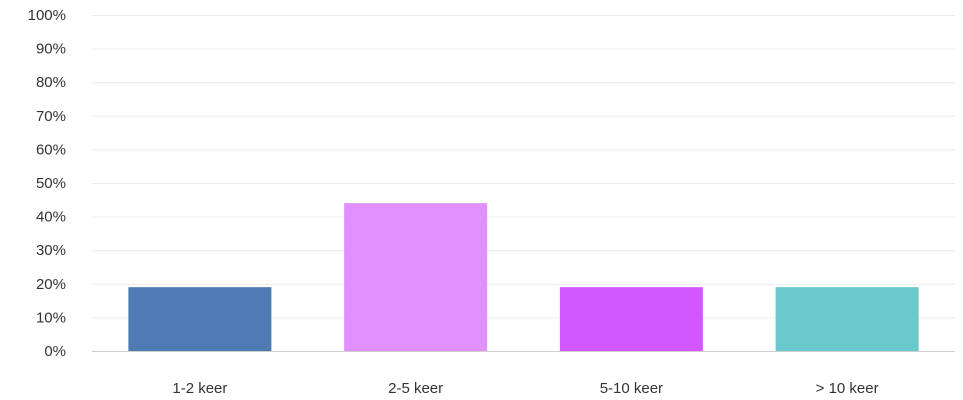  What do you see at coordinates (47, 15) in the screenshot?
I see `y-tick-label: 100%` at bounding box center [47, 15].